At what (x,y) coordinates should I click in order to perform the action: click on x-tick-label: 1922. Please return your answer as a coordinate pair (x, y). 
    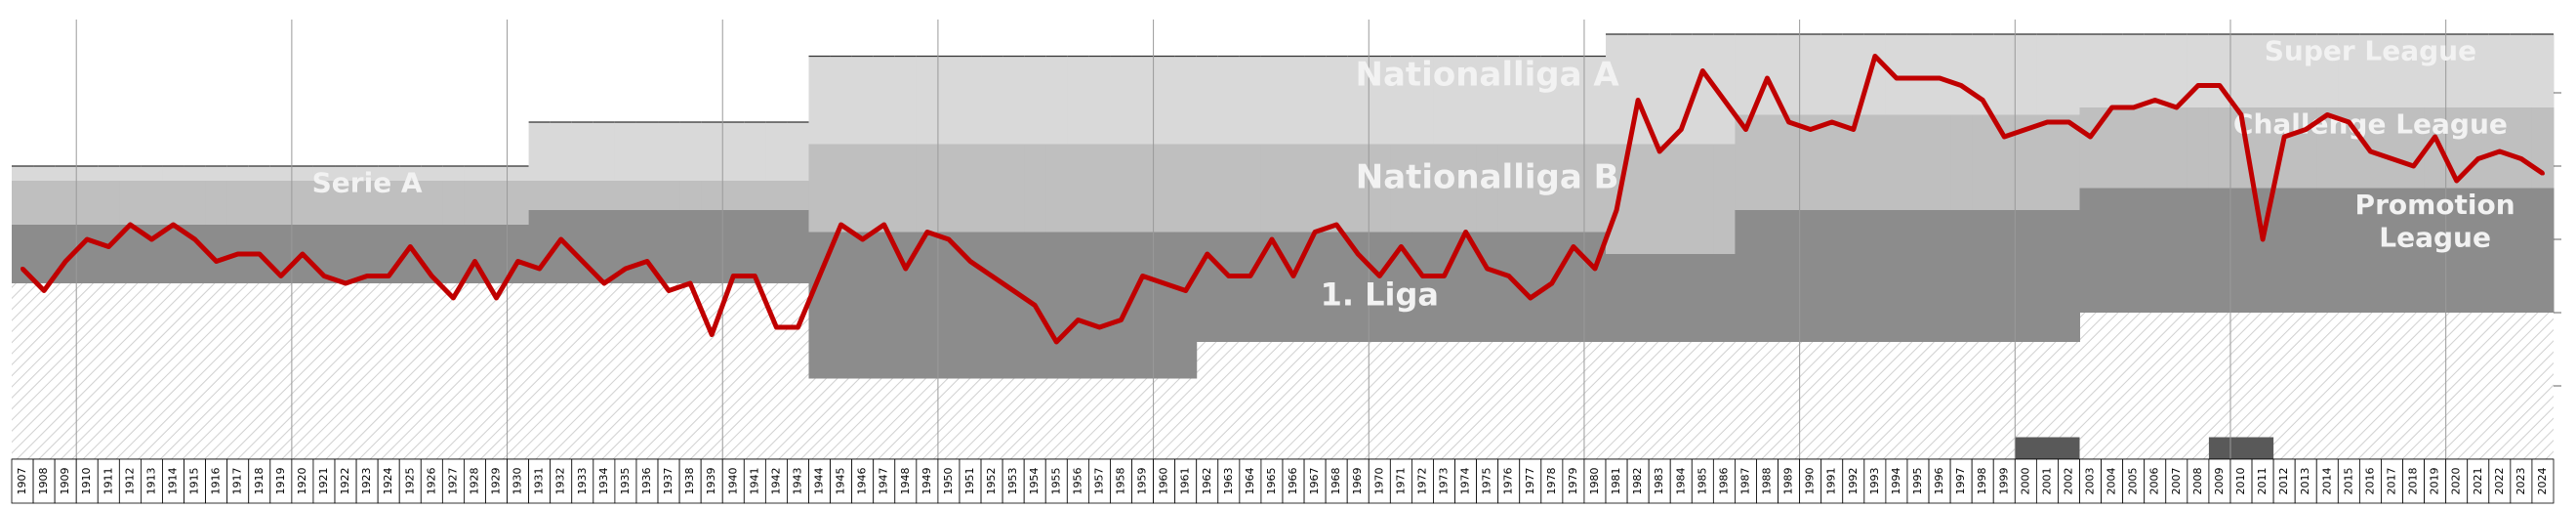
    Looking at the image, I should click on (345, 481).